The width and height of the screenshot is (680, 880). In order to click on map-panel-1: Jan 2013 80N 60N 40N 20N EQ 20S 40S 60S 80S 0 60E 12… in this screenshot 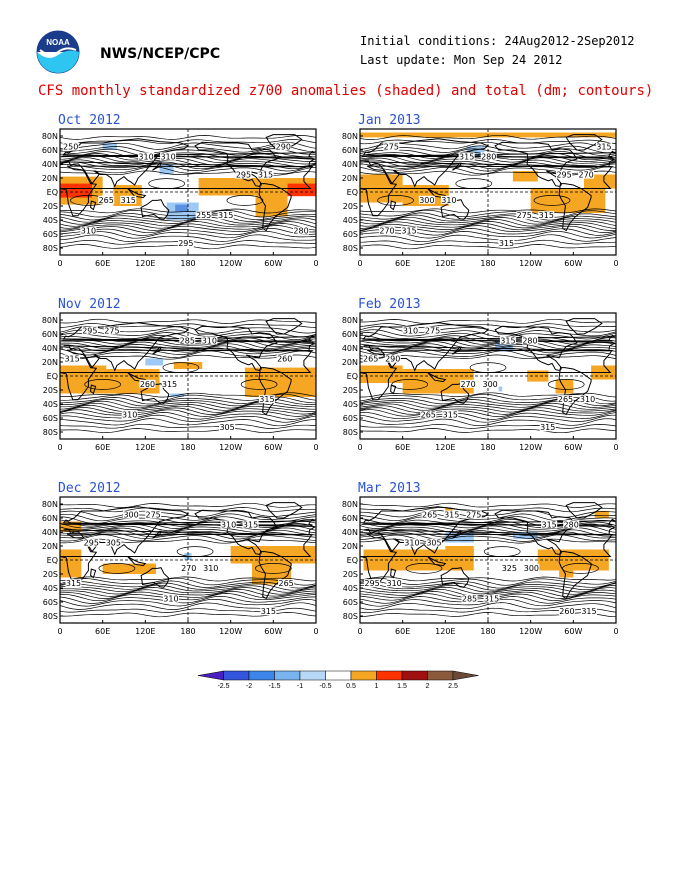, I will do `click(480, 190)`.